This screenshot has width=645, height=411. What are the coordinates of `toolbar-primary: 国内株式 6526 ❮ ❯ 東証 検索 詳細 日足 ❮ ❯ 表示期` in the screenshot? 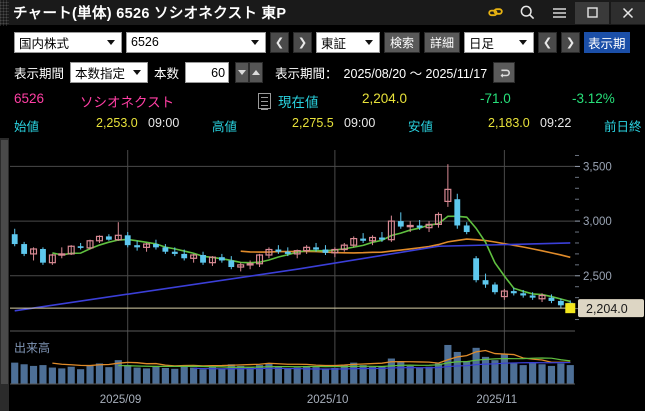 It's located at (322, 42).